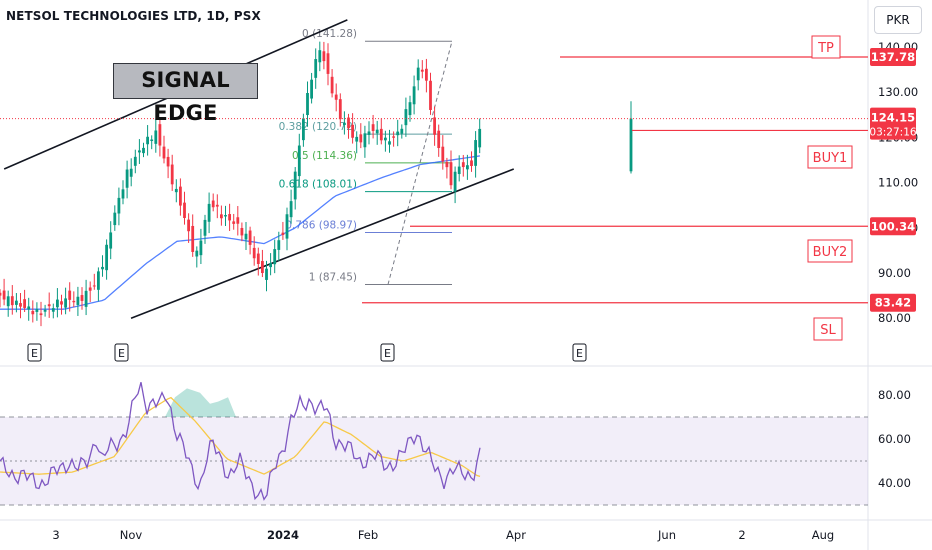 This screenshot has width=932, height=550. What do you see at coordinates (131, 535) in the screenshot?
I see `time-tick: Nov` at bounding box center [131, 535].